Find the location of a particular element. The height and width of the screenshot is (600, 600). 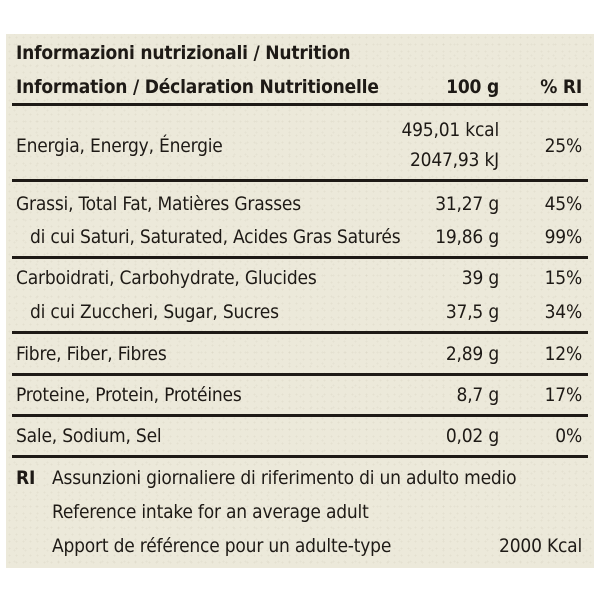

row-salt-value: 0,02 g is located at coordinates (472, 436).